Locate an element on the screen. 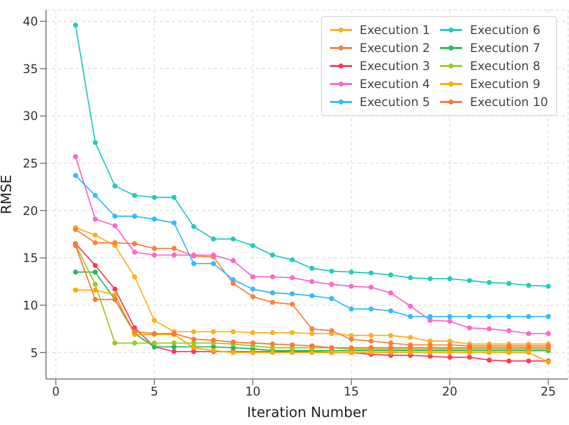 This screenshot has width=569, height=425. y-tick-label: 40 is located at coordinates (30, 21).